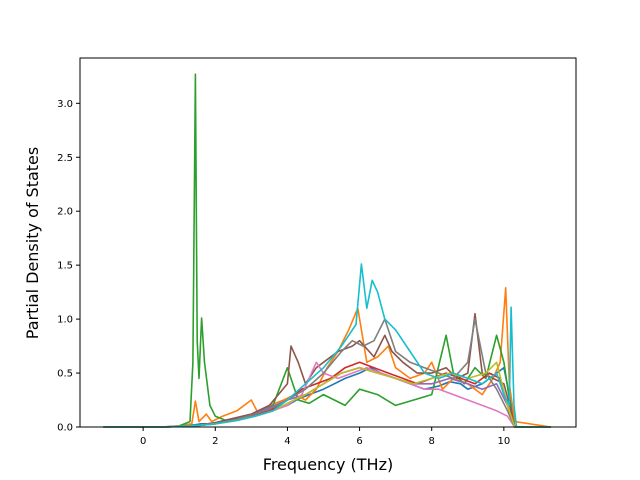 This screenshot has width=640, height=480. I want to click on y-tick-label: 2.0, so click(65, 212).